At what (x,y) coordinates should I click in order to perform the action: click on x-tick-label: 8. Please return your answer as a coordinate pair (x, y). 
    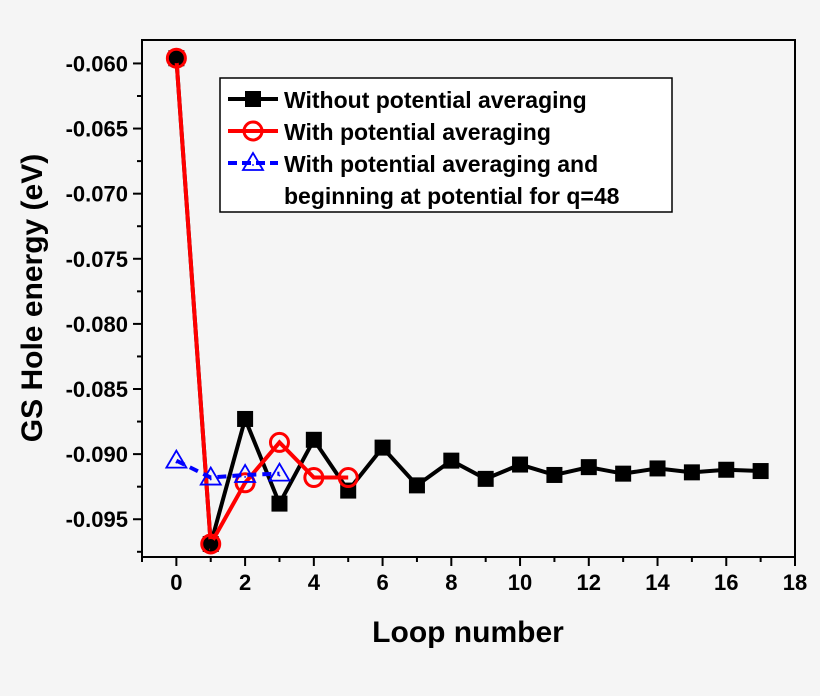
    Looking at the image, I should click on (451, 582).